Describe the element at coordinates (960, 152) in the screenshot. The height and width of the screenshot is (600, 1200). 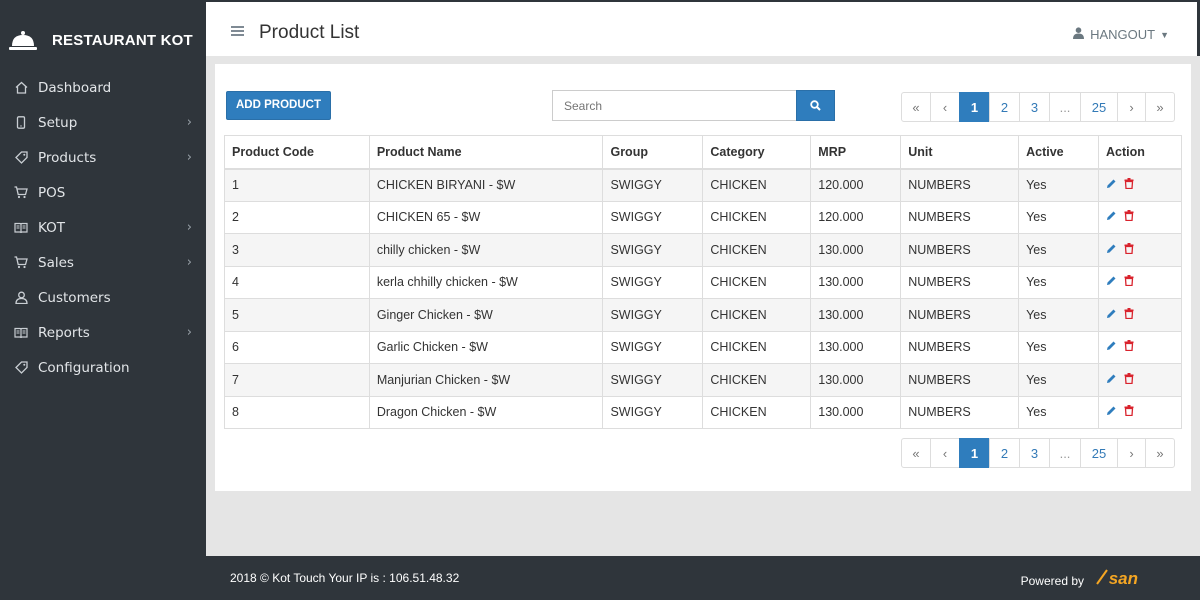
I see `column-header: Unit` at that location.